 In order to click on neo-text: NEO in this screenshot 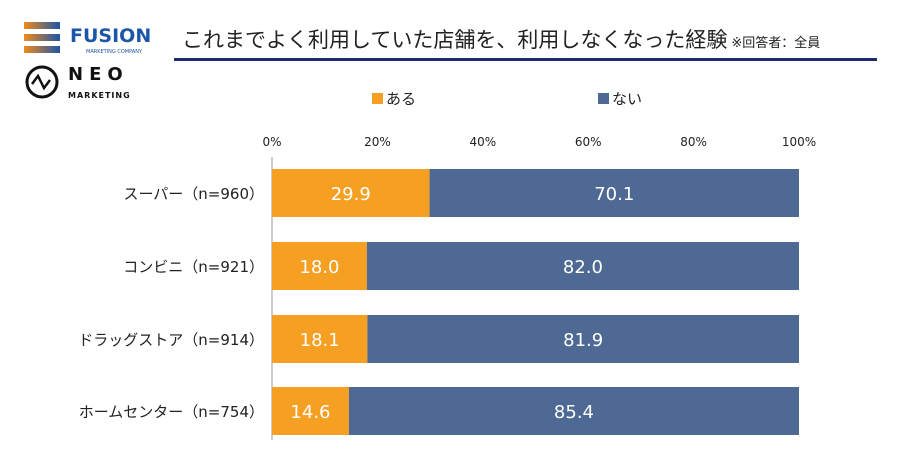, I will do `click(98, 74)`.